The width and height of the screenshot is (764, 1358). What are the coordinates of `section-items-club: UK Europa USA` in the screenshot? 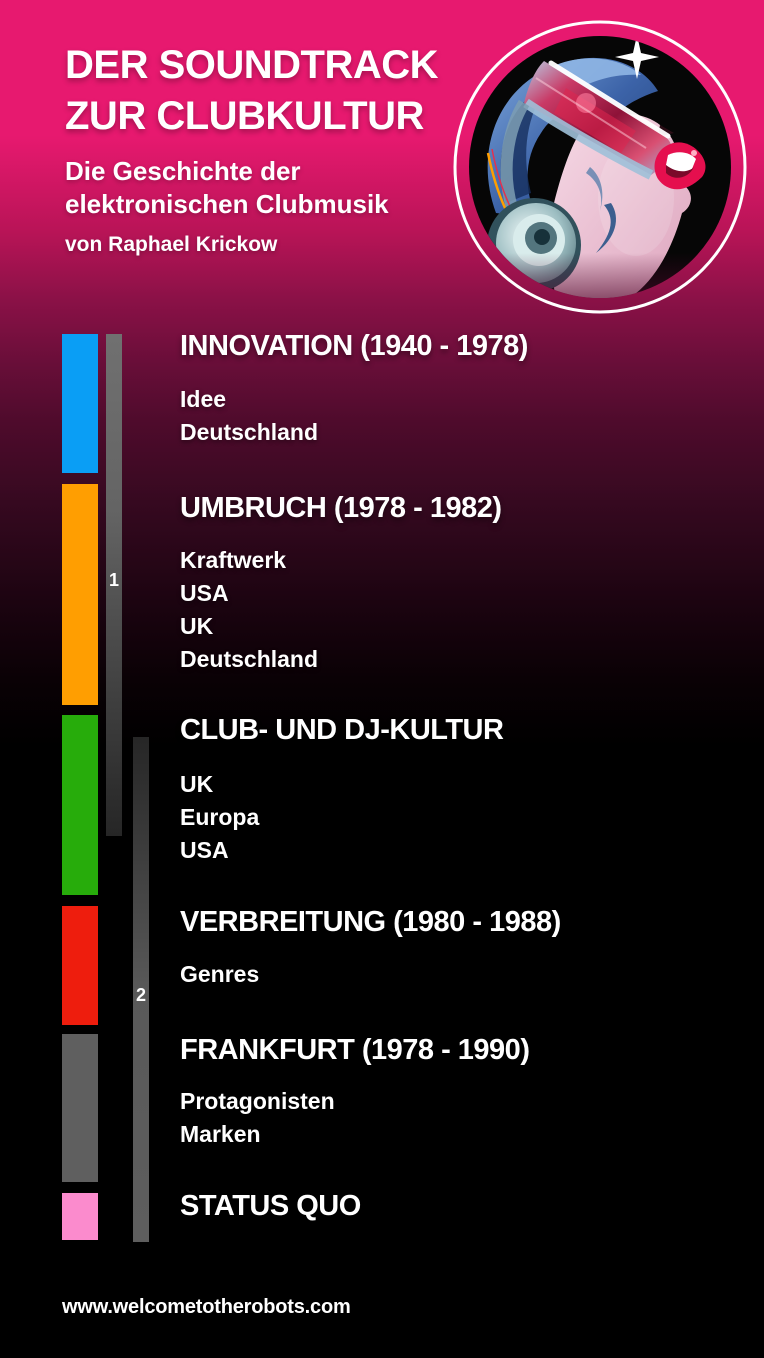 It's located at (219, 817).